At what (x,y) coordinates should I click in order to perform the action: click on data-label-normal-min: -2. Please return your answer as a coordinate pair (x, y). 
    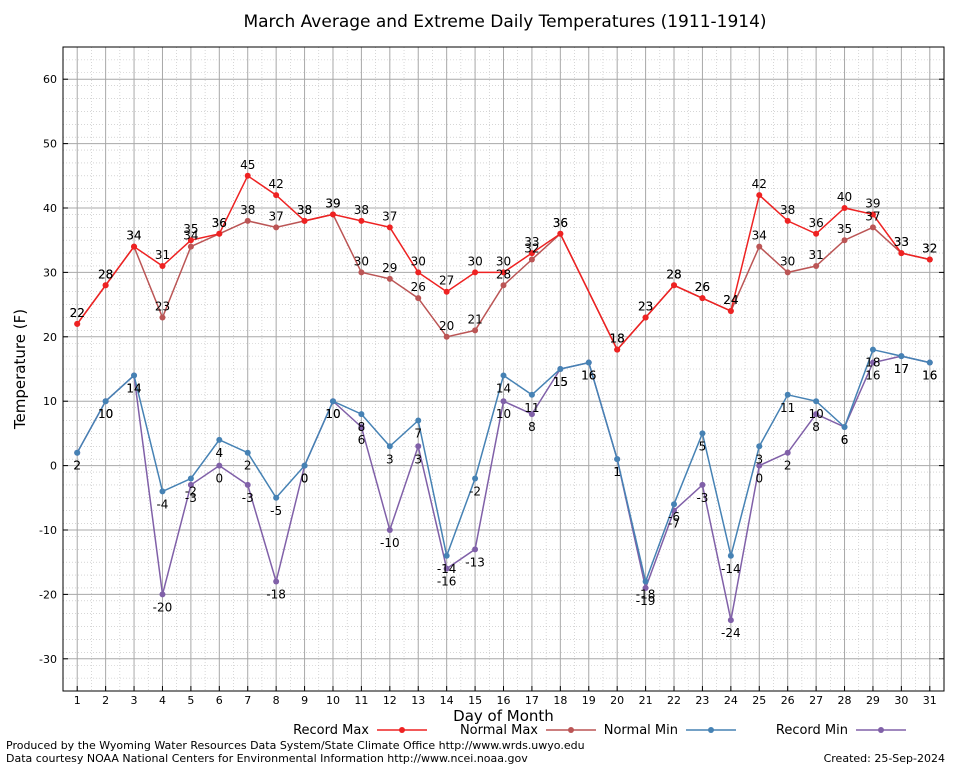
    Looking at the image, I should click on (475, 491).